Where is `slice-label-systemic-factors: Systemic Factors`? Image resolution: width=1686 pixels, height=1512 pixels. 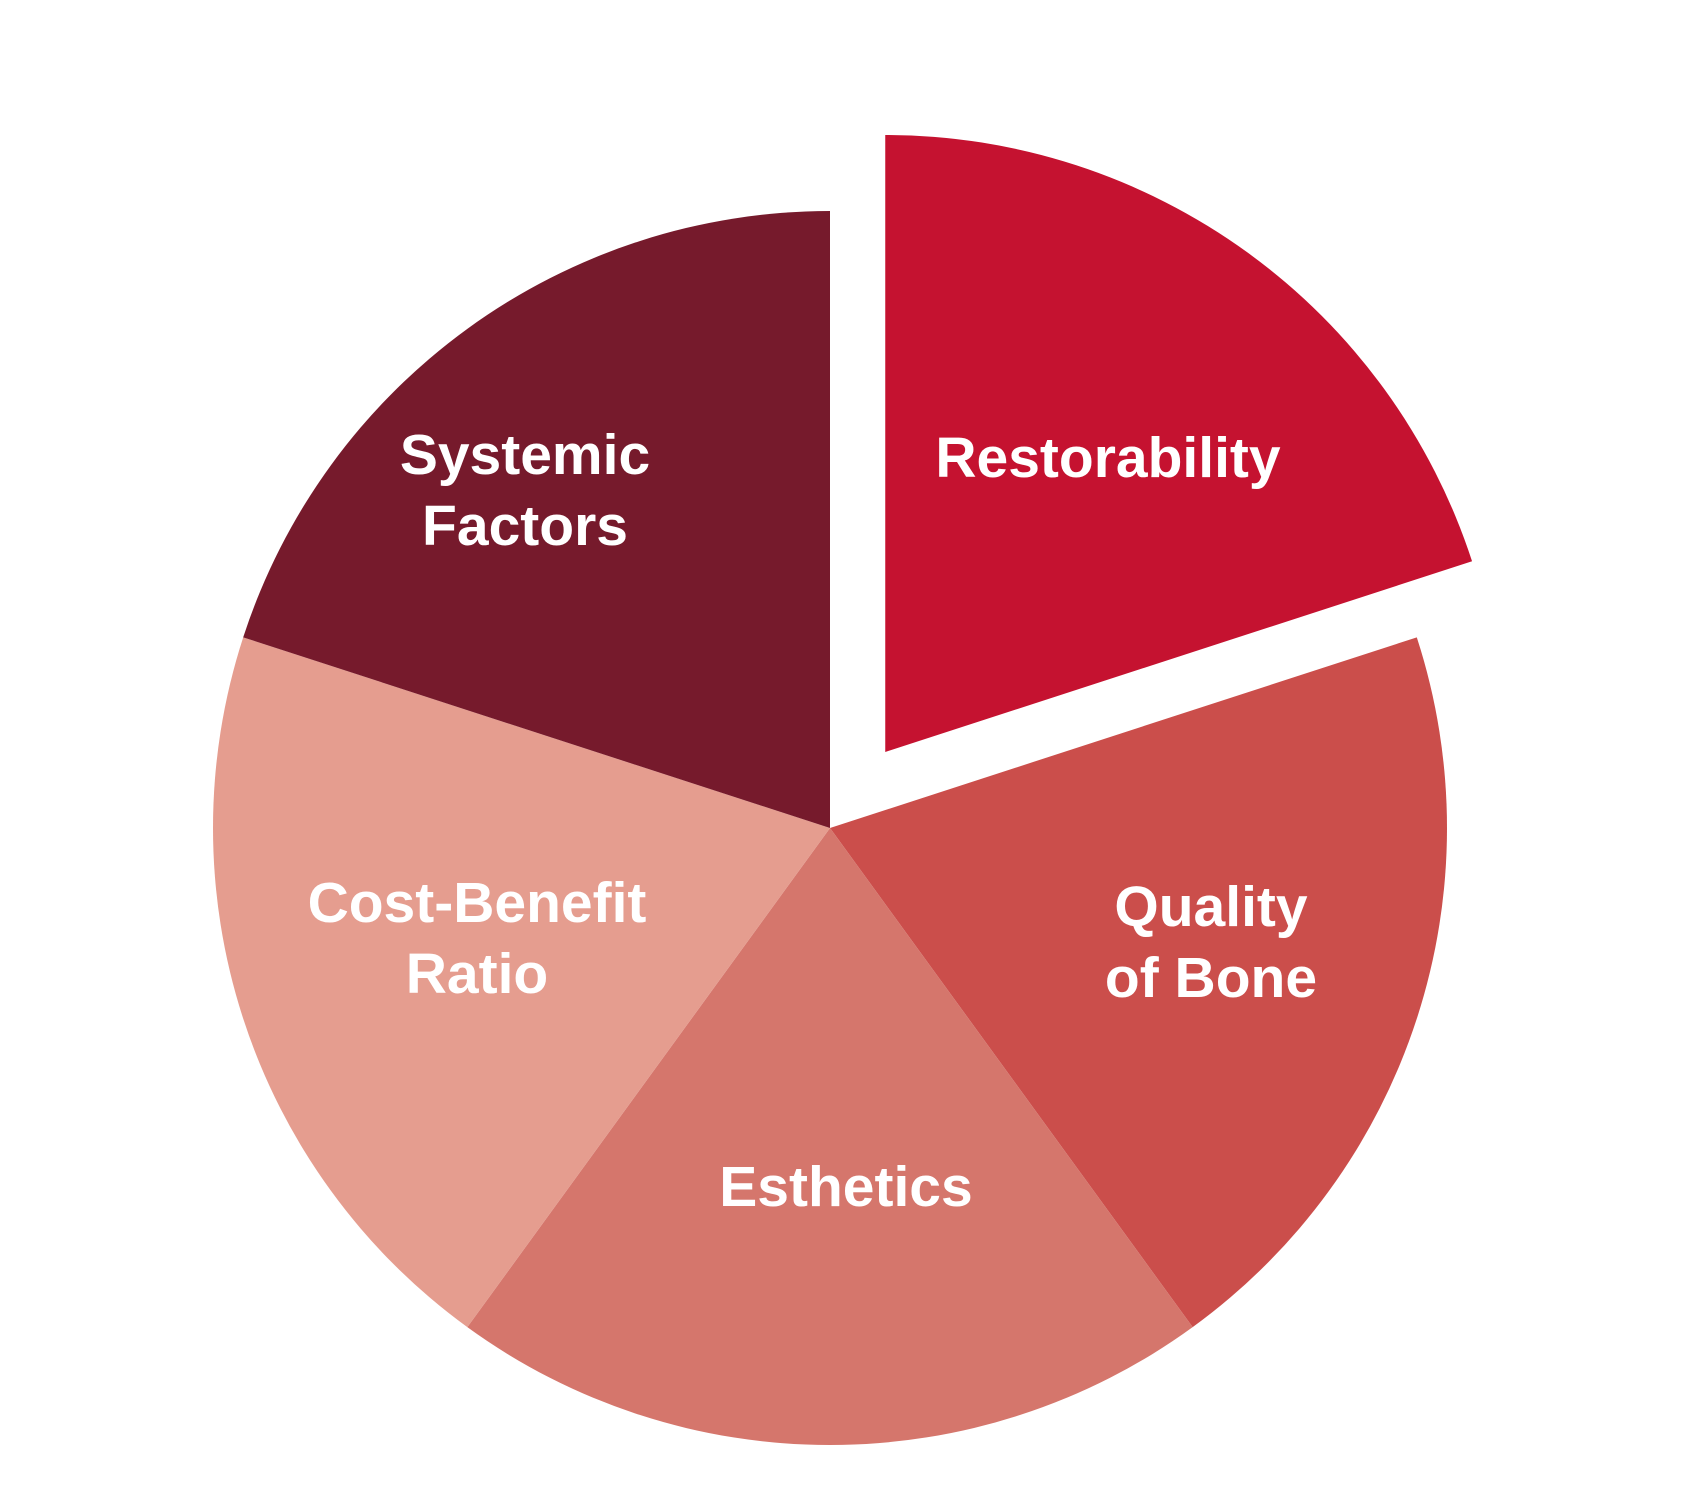
slice-label-systemic-factors: Systemic Factors is located at coordinates (525, 490).